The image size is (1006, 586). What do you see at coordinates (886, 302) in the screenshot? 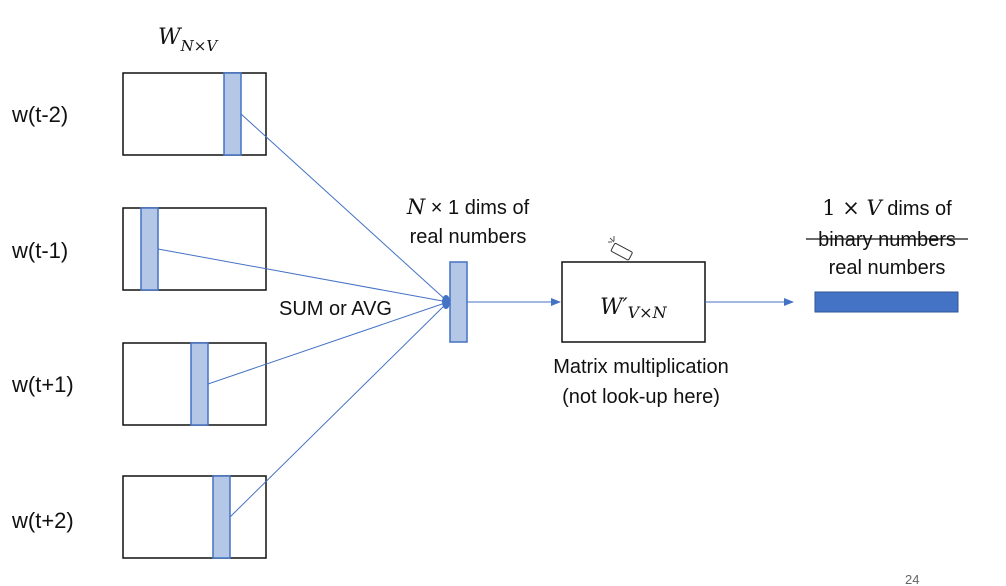
I see `output-vector` at bounding box center [886, 302].